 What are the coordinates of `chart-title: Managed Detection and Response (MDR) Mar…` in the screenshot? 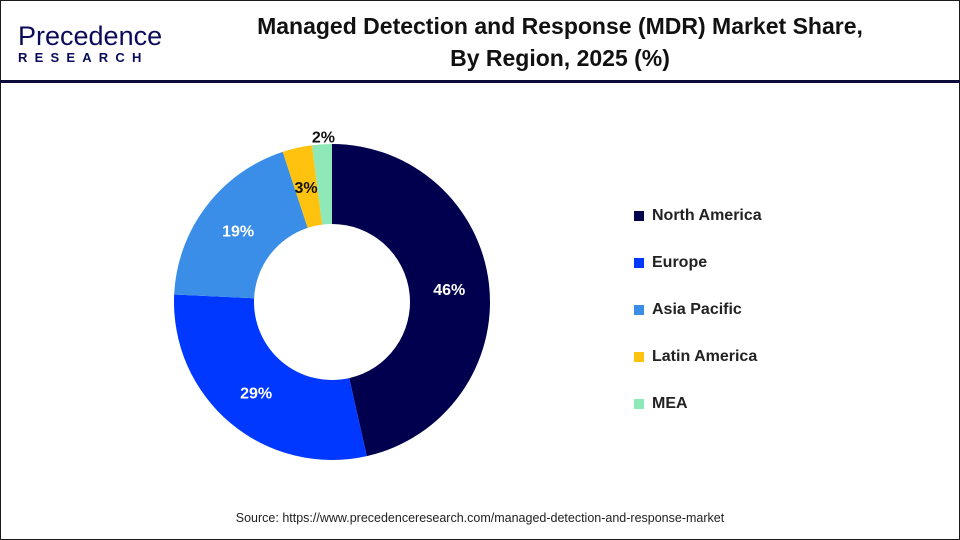 It's located at (560, 42).